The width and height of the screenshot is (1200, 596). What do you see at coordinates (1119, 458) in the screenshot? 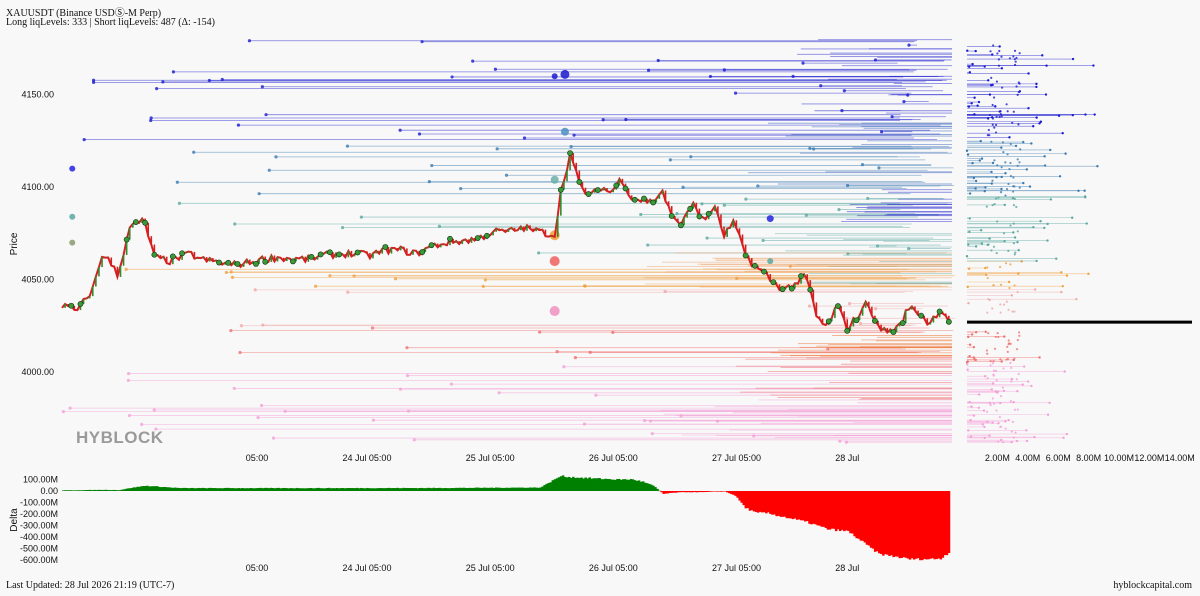
I see `profile-x-tick: 10.00M` at bounding box center [1119, 458].